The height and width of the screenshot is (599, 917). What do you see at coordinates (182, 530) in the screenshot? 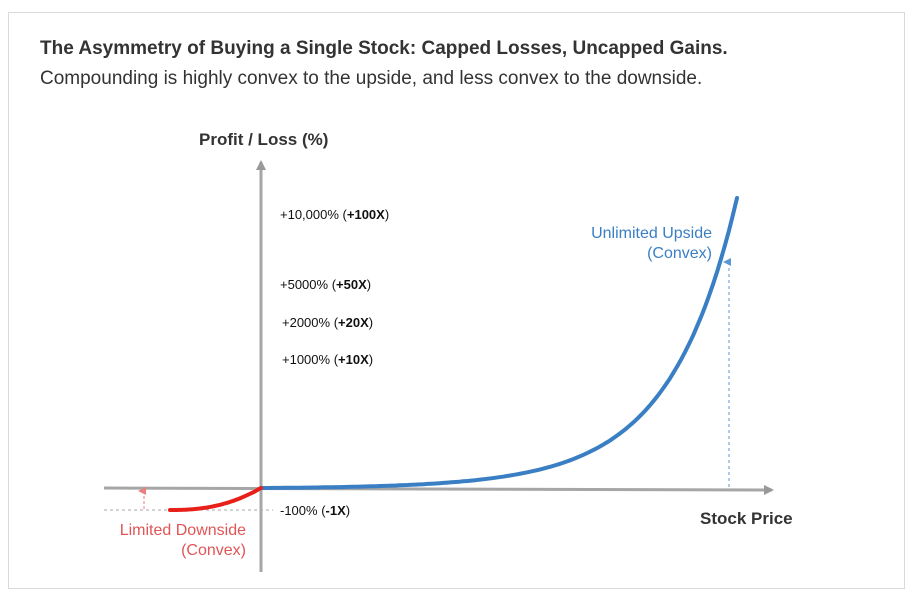
I see `downside-annotation-line: Limited Downside` at bounding box center [182, 530].